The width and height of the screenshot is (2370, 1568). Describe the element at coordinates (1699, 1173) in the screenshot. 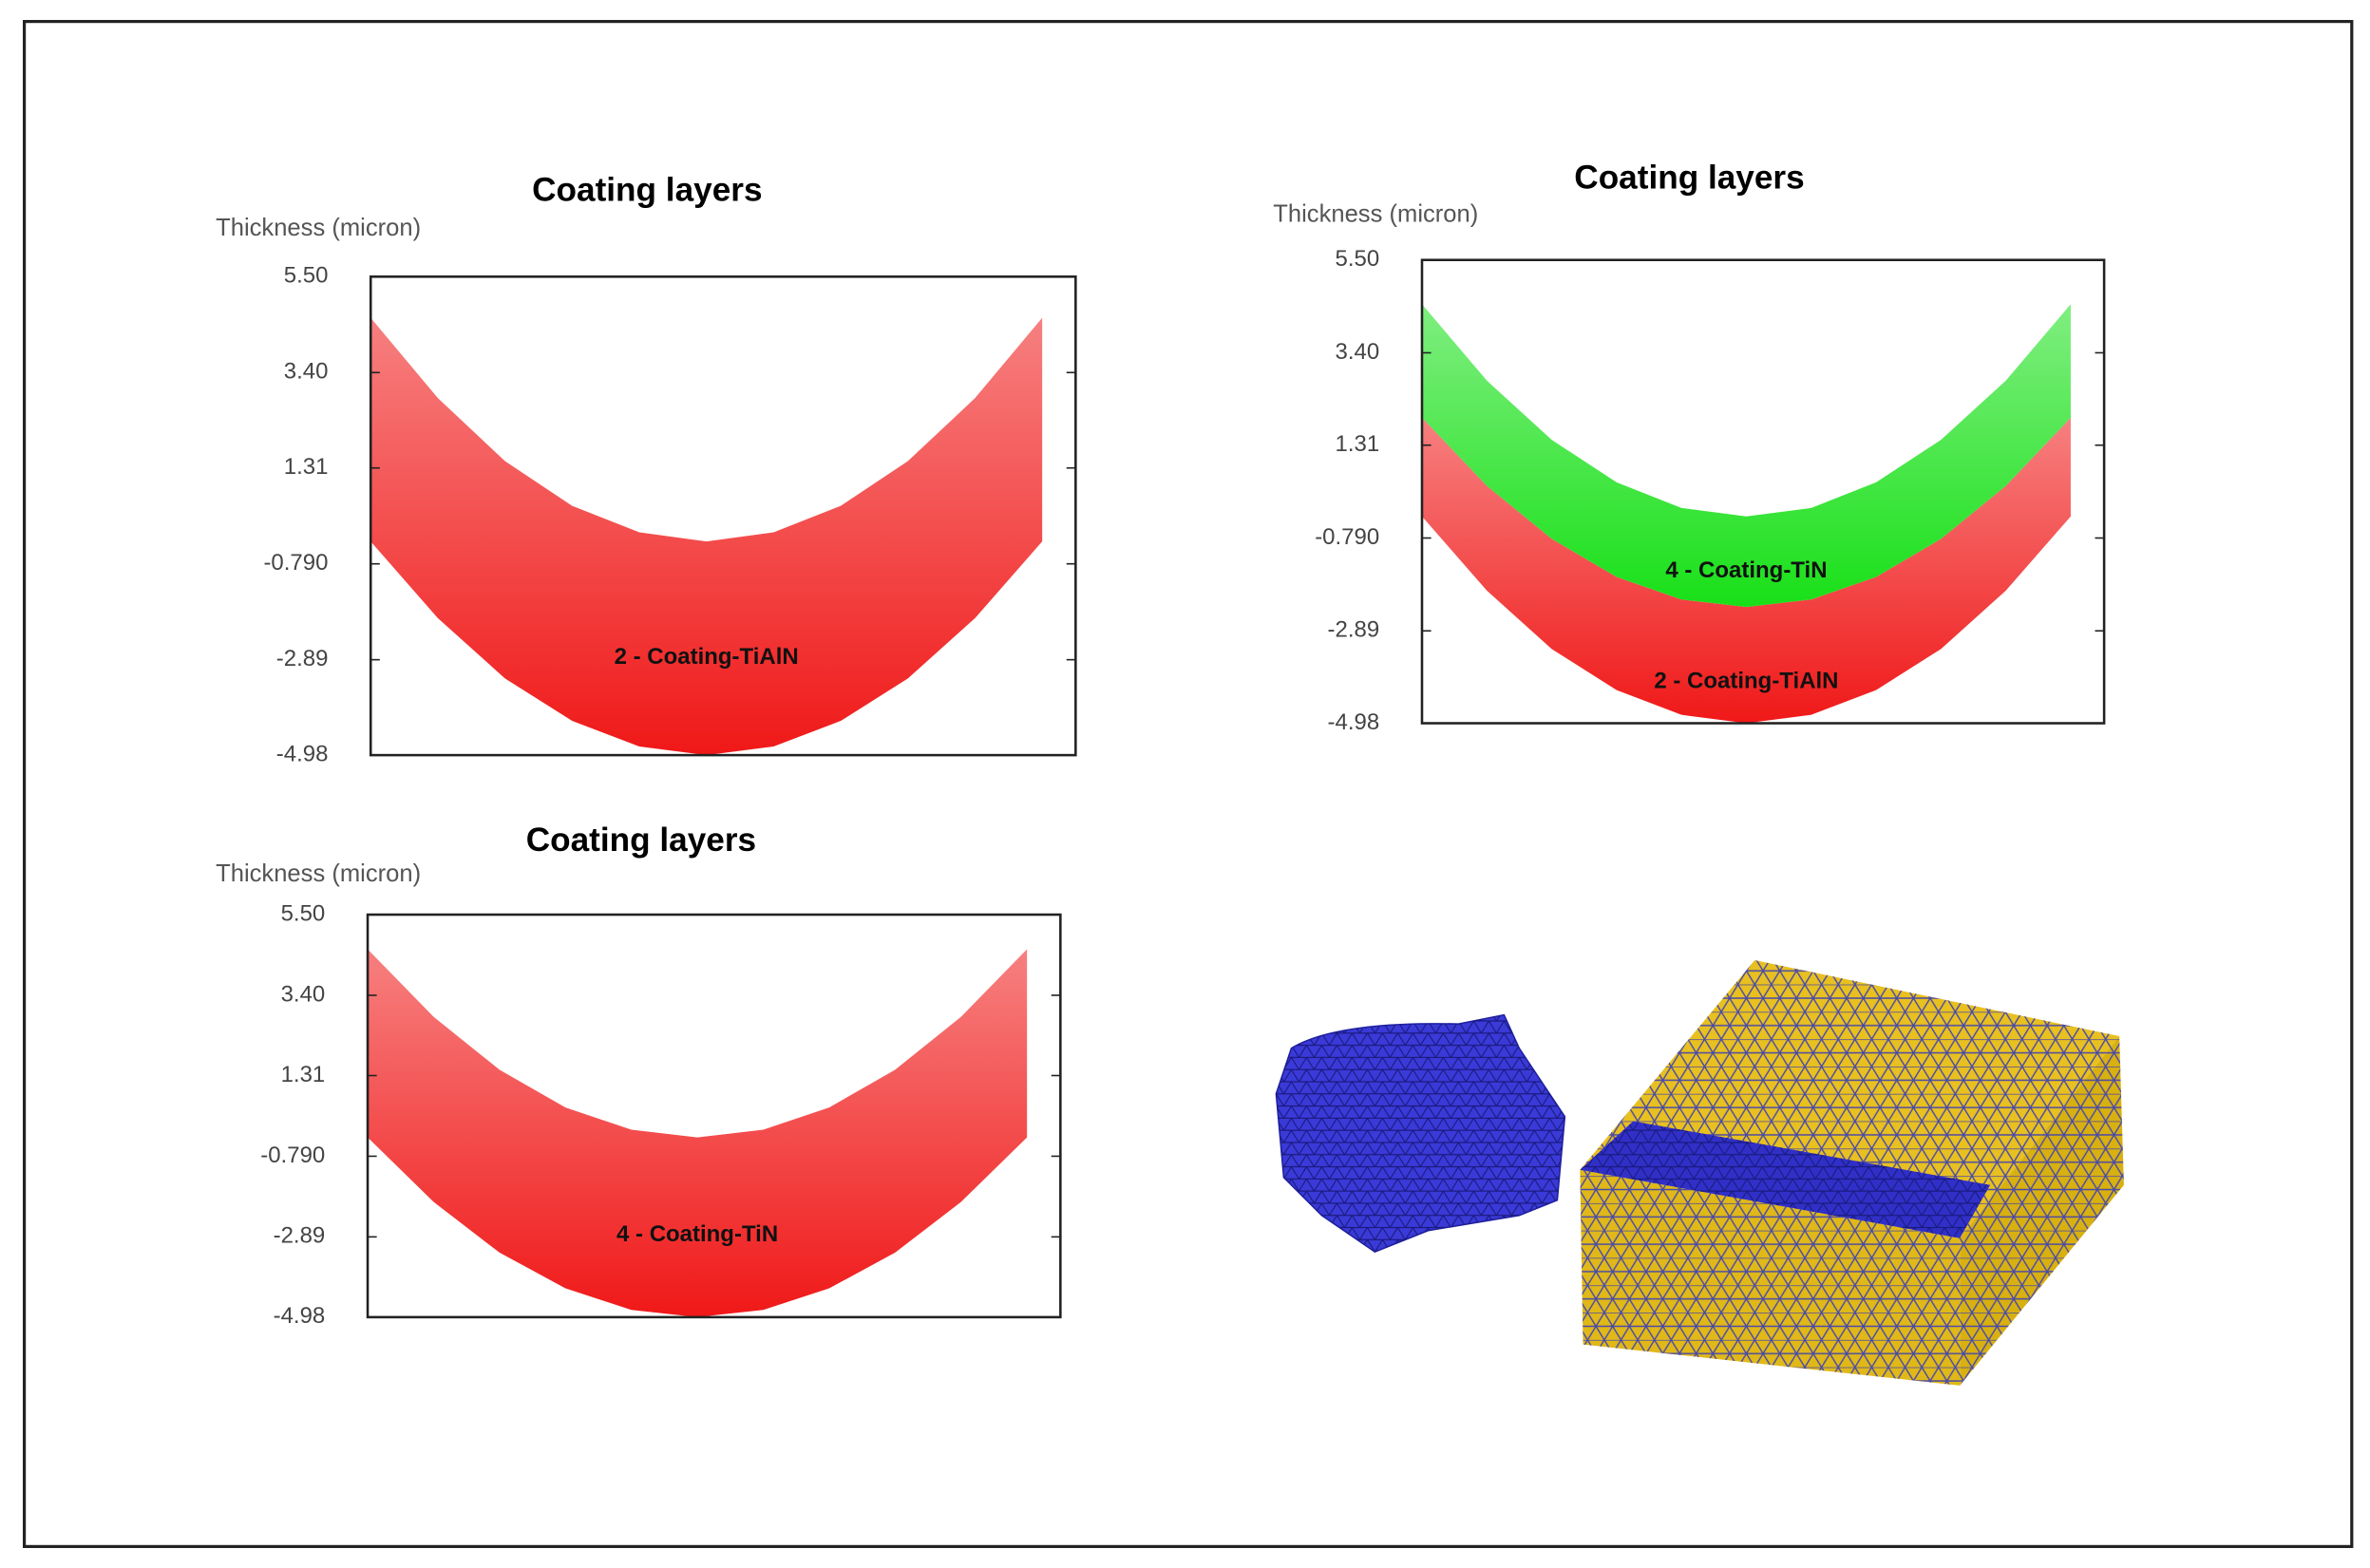

I see `mesh-illustration` at that location.